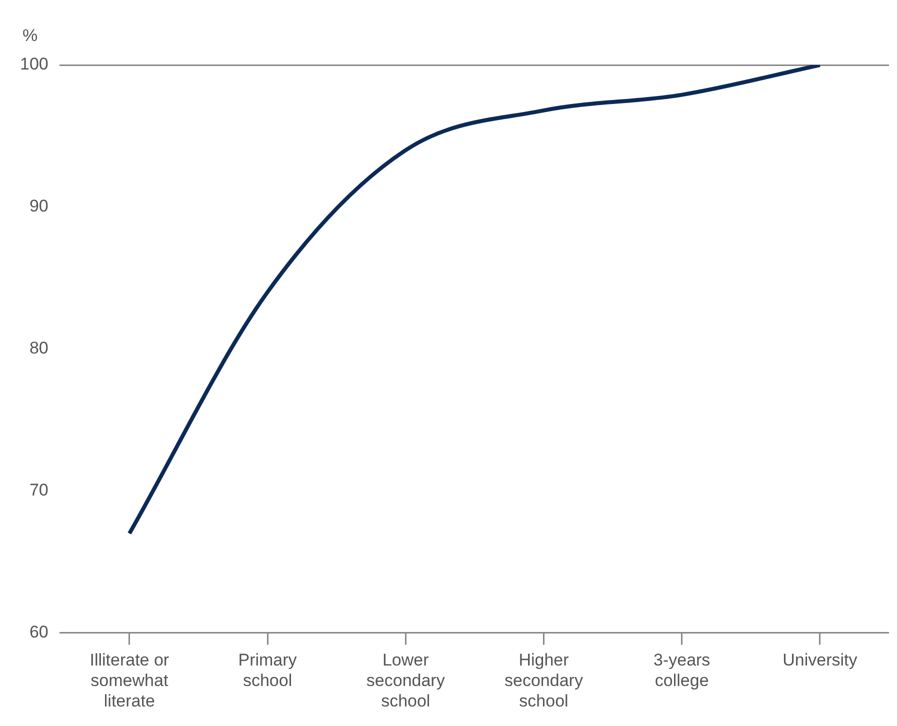 The height and width of the screenshot is (726, 897). What do you see at coordinates (820, 660) in the screenshot?
I see `x-tick-label: University` at bounding box center [820, 660].